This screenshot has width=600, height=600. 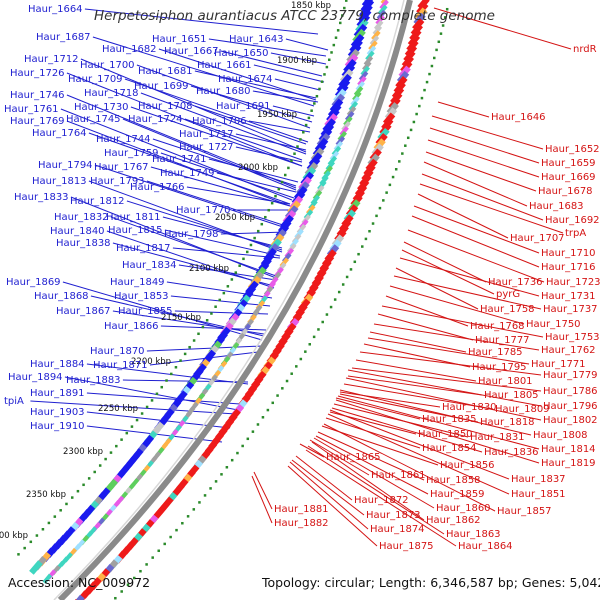 I want to click on gene-label-reverse: Haur_1786, so click(x=570, y=391).